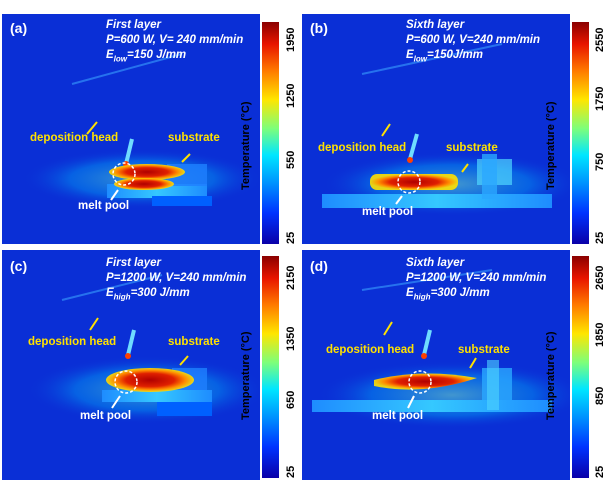 This screenshot has width=614, height=491. What do you see at coordinates (600, 395) in the screenshot?
I see `tick-mid-d: 850` at bounding box center [600, 395].